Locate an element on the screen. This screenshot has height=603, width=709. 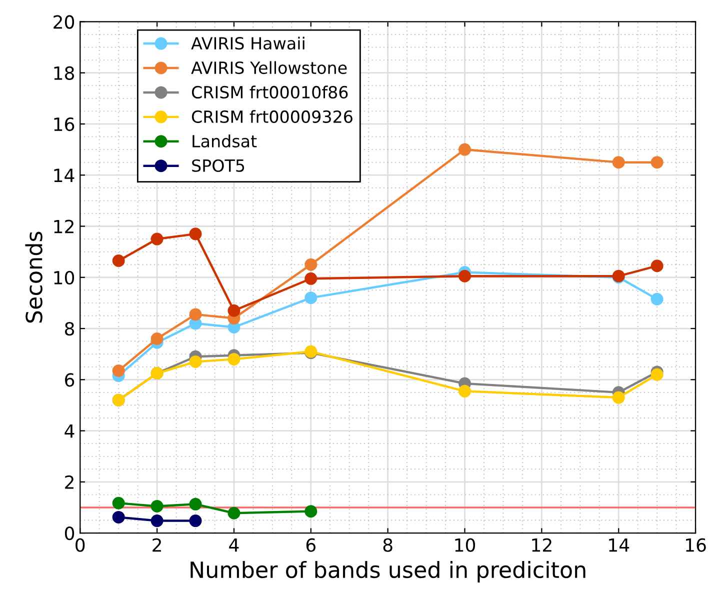
x-tick-label: 2 is located at coordinates (156, 545).